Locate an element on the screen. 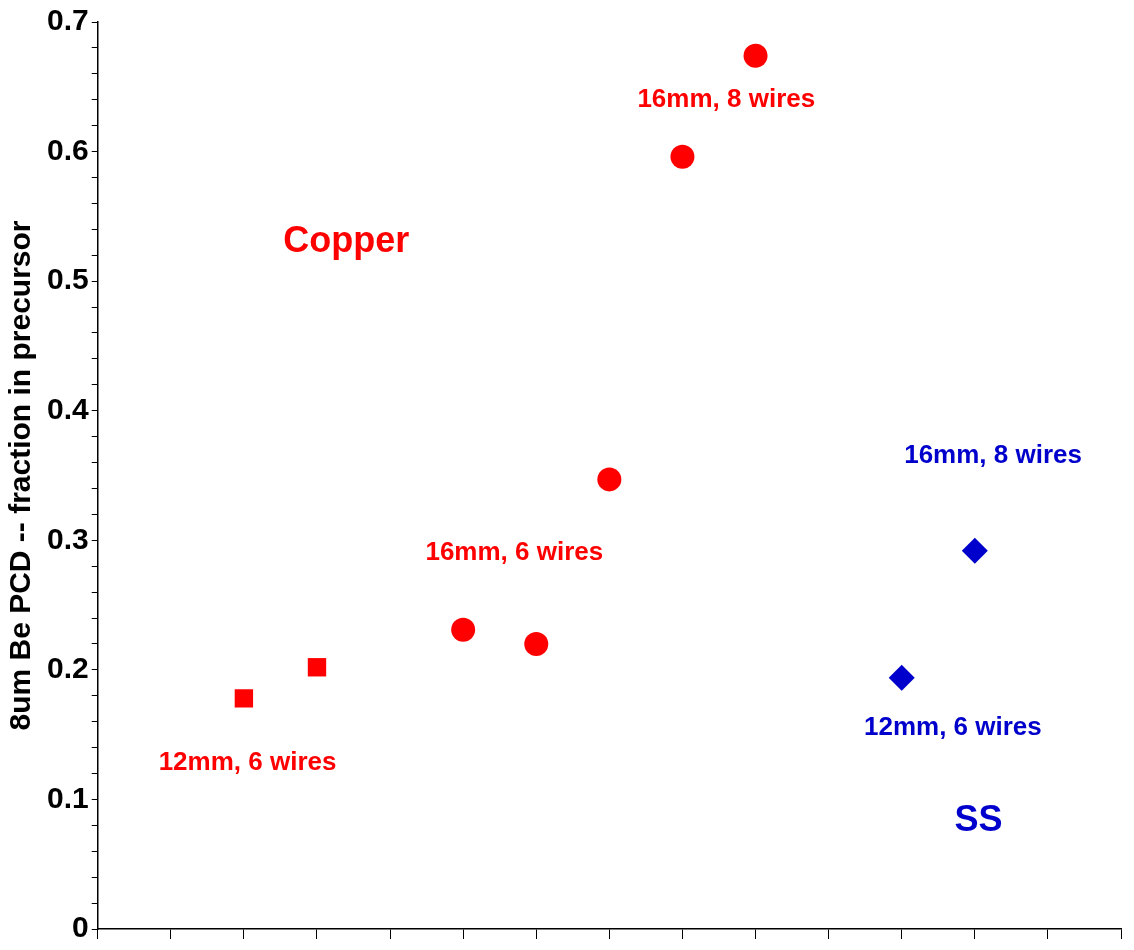  y-axis-title: 8um Be PCD -- fraction in precursor is located at coordinates (20, 475).